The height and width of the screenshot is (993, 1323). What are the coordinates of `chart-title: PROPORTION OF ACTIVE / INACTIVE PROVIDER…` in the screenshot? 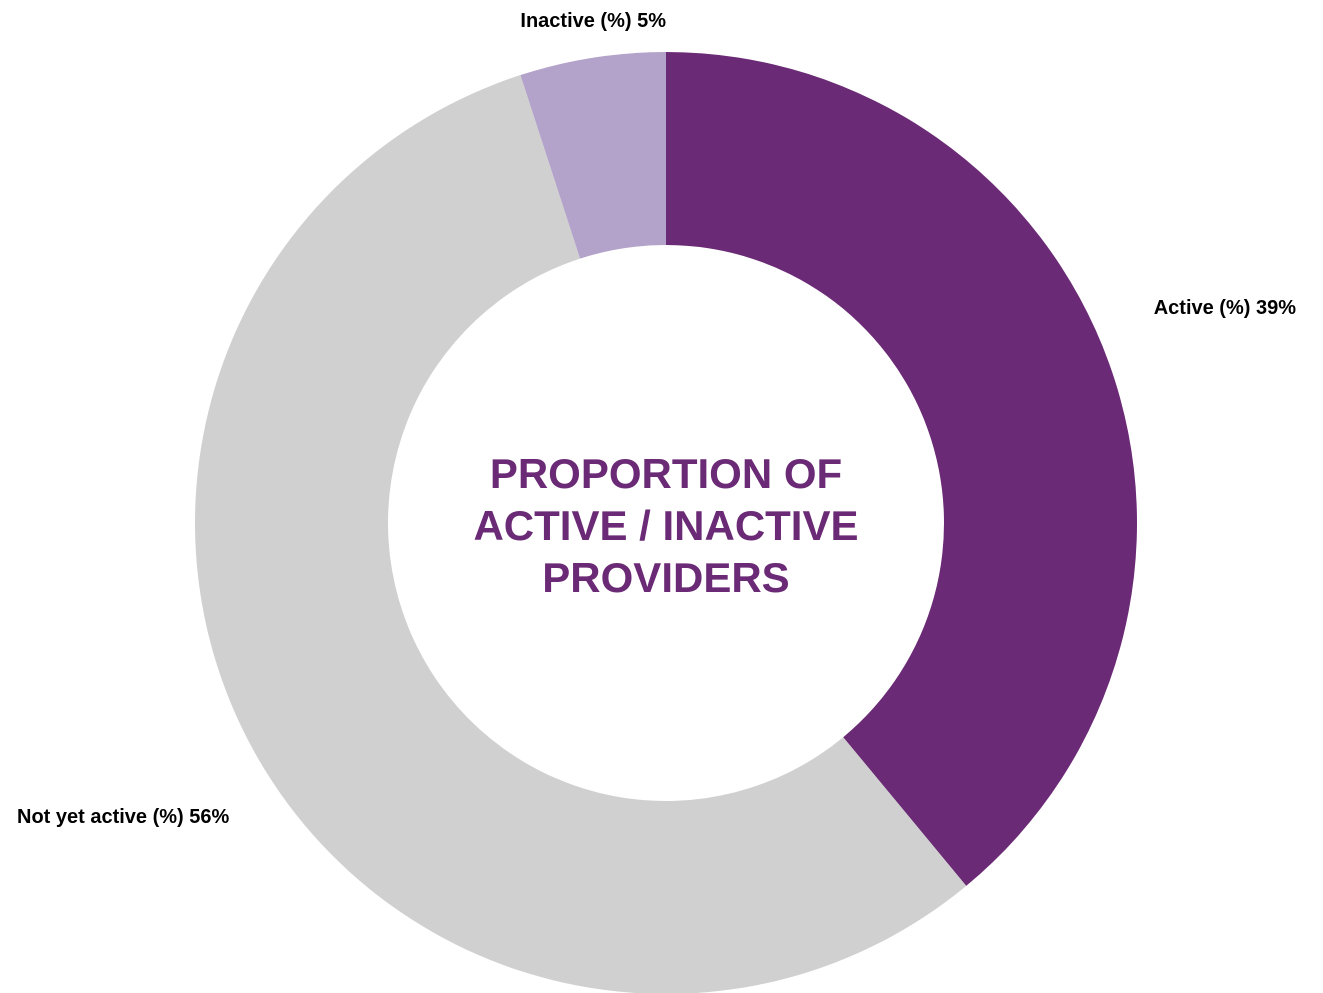 It's located at (666, 526).